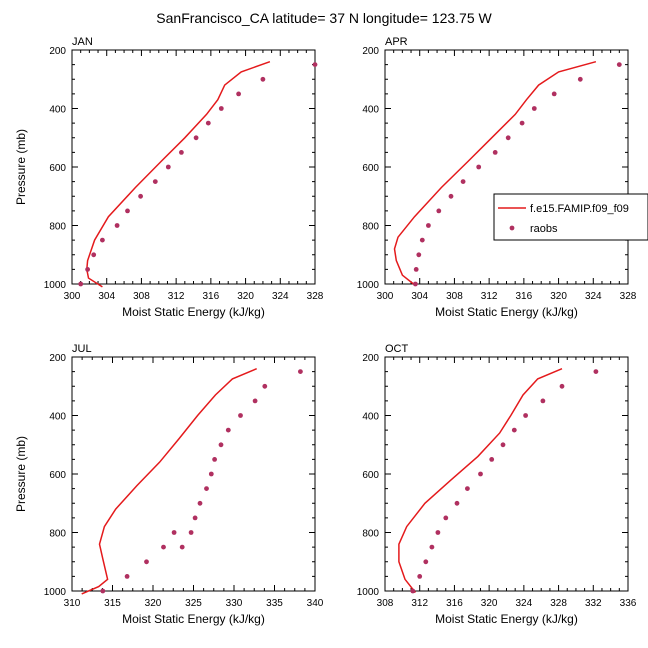  Describe the element at coordinates (579, 209) in the screenshot. I see `legend-entry-label: f.e15.FAMIP.f09_f09` at that location.